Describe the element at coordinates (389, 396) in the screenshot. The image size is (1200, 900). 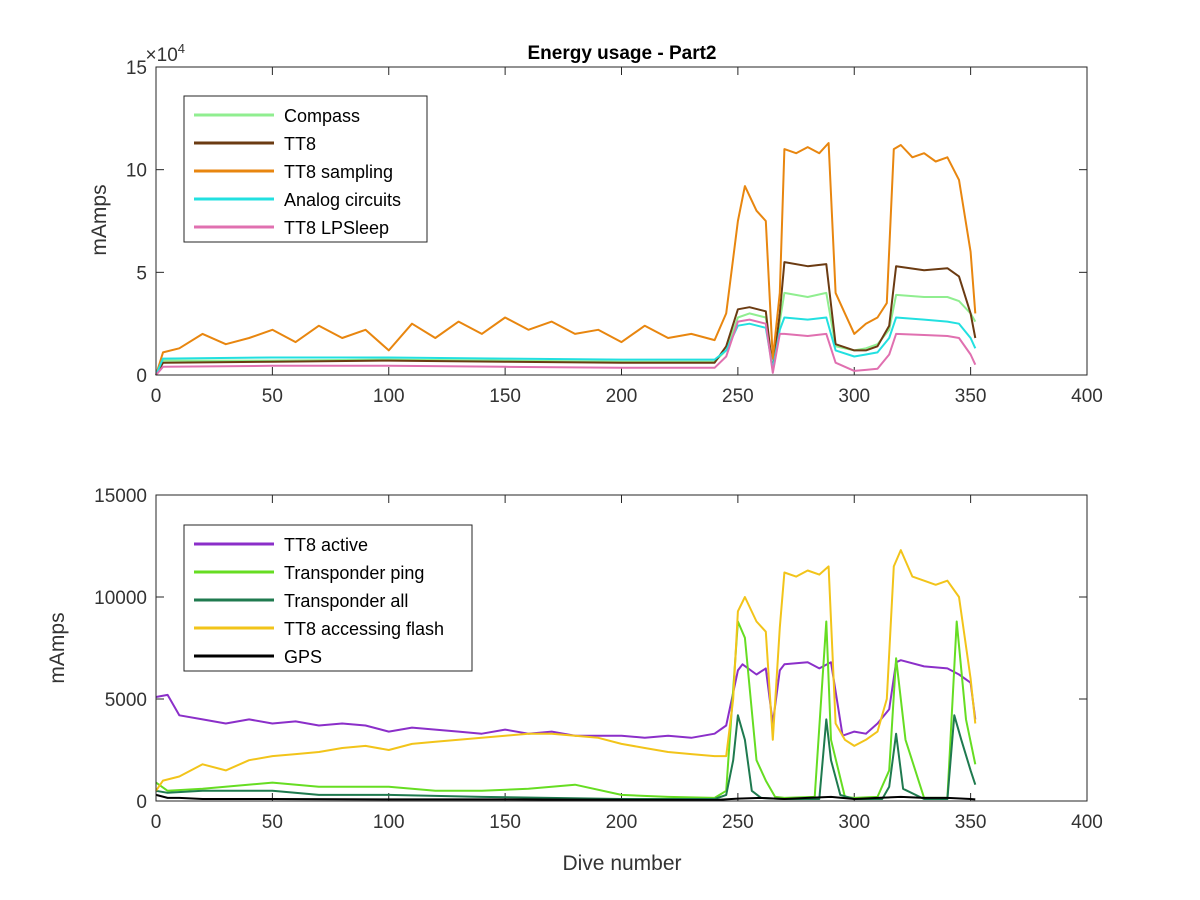
I see `top-x-tick-label: 100` at that location.